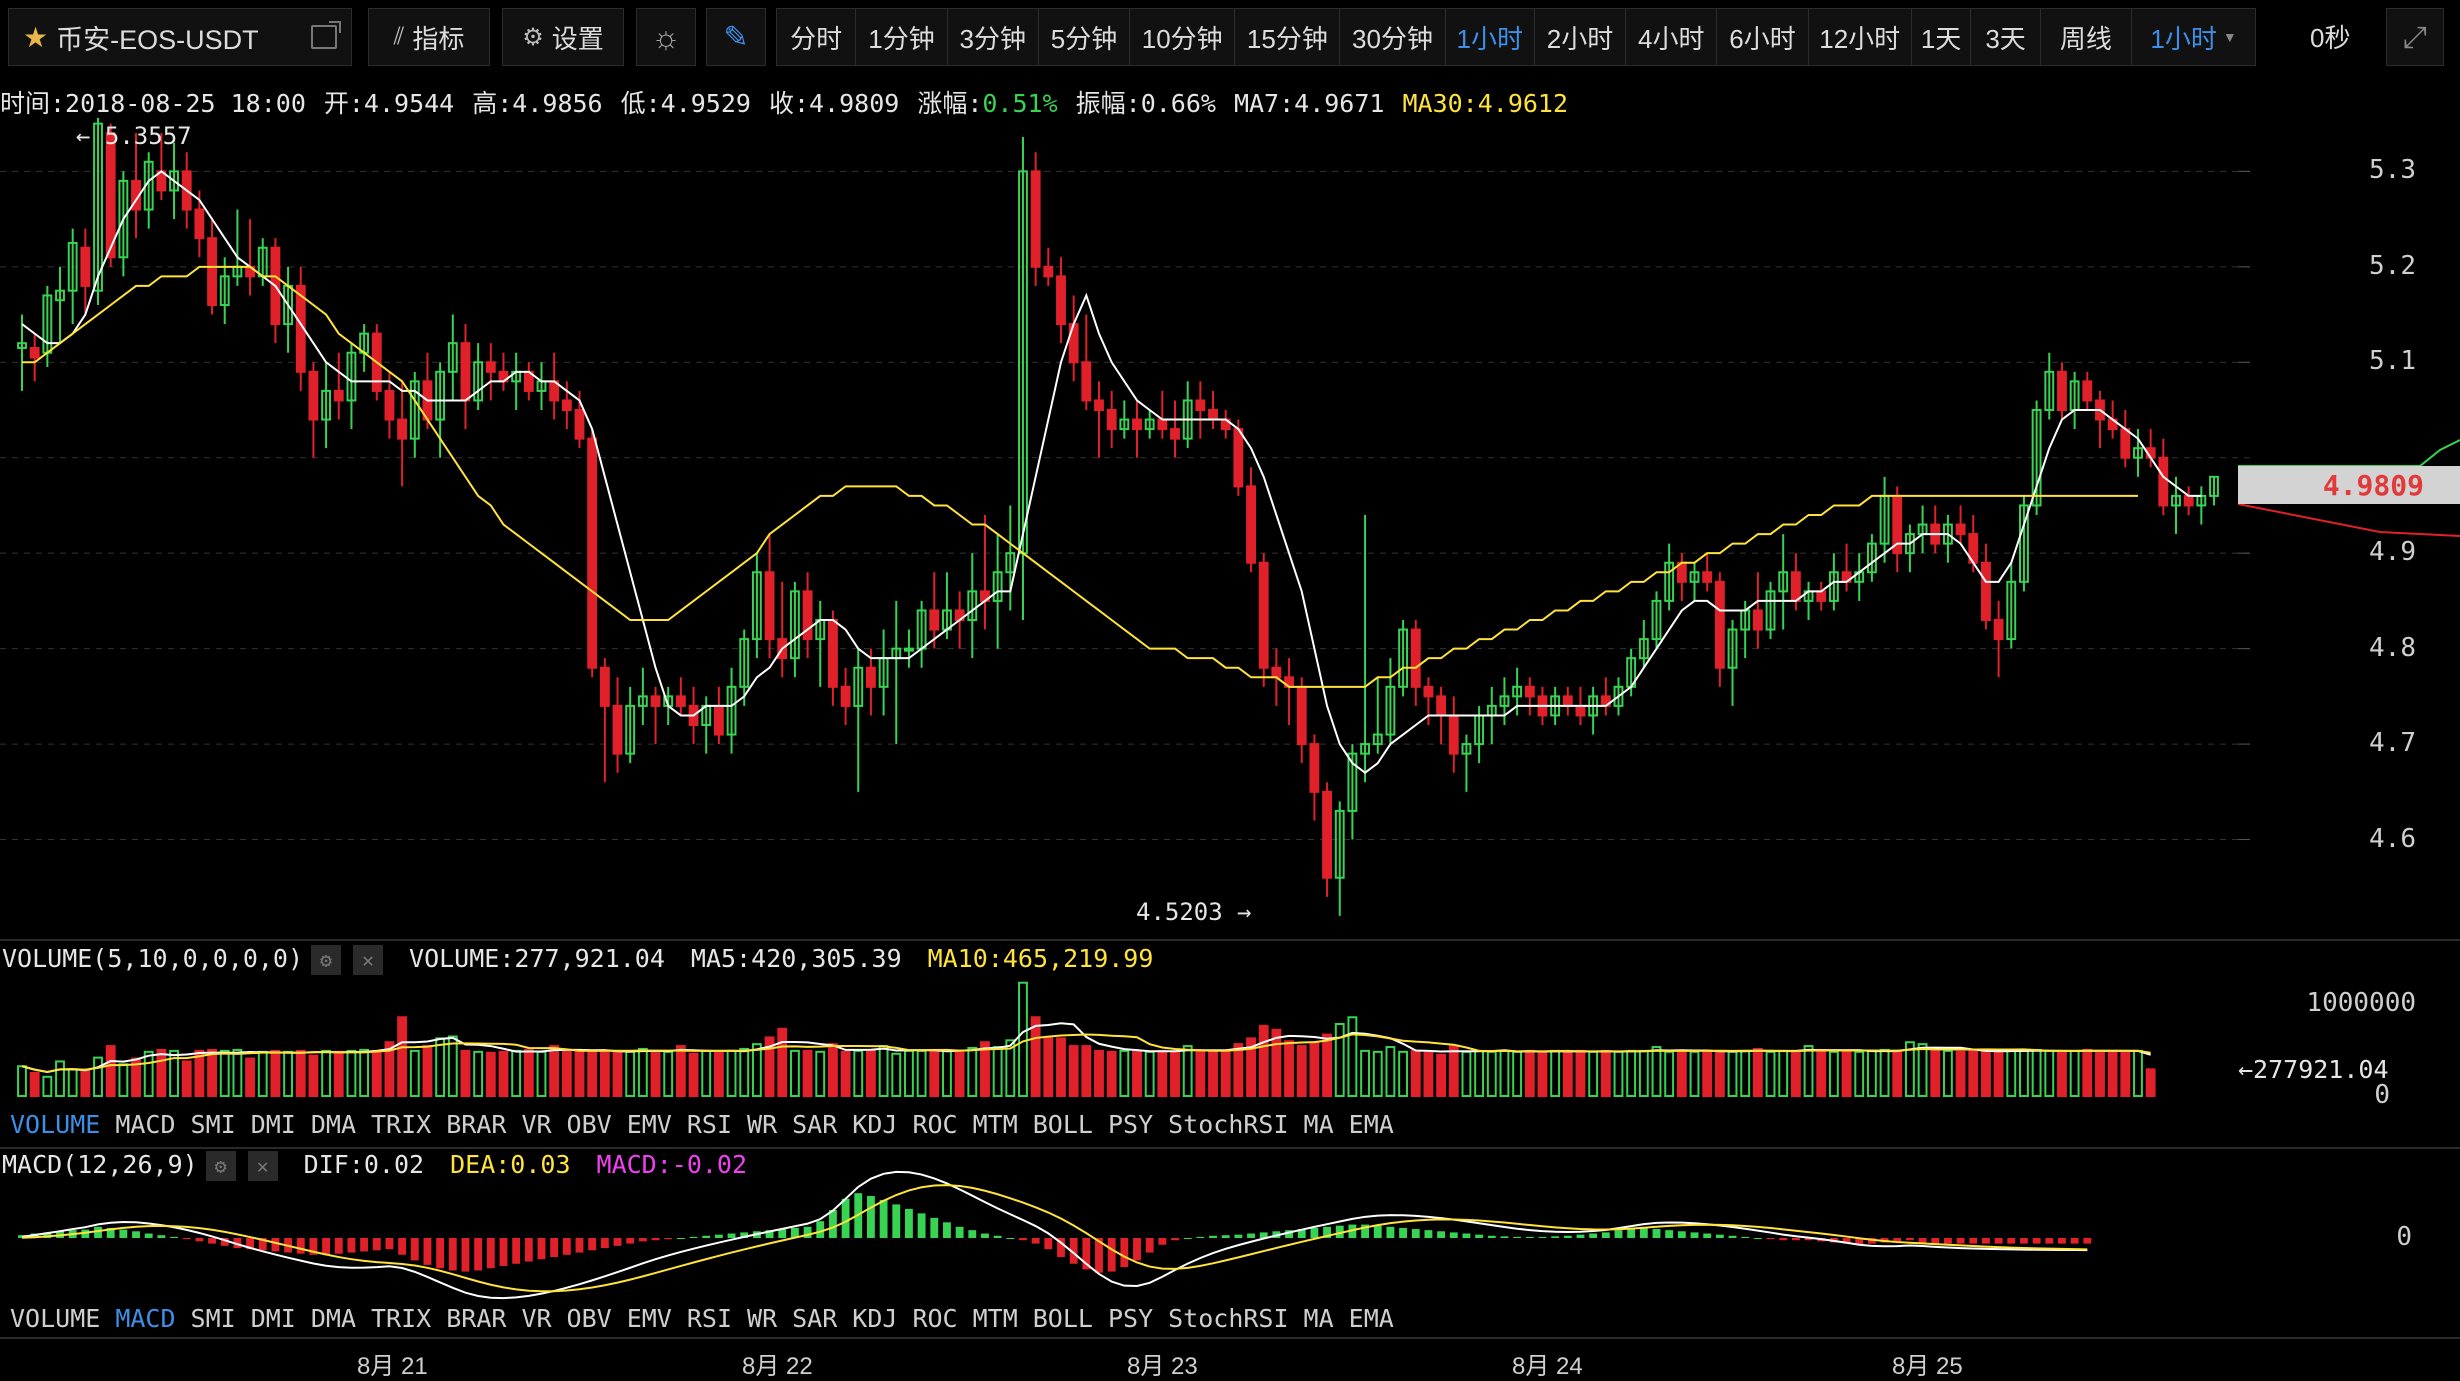  Describe the element at coordinates (2415, 37) in the screenshot. I see `fullscreen-icon: ⤢` at that location.